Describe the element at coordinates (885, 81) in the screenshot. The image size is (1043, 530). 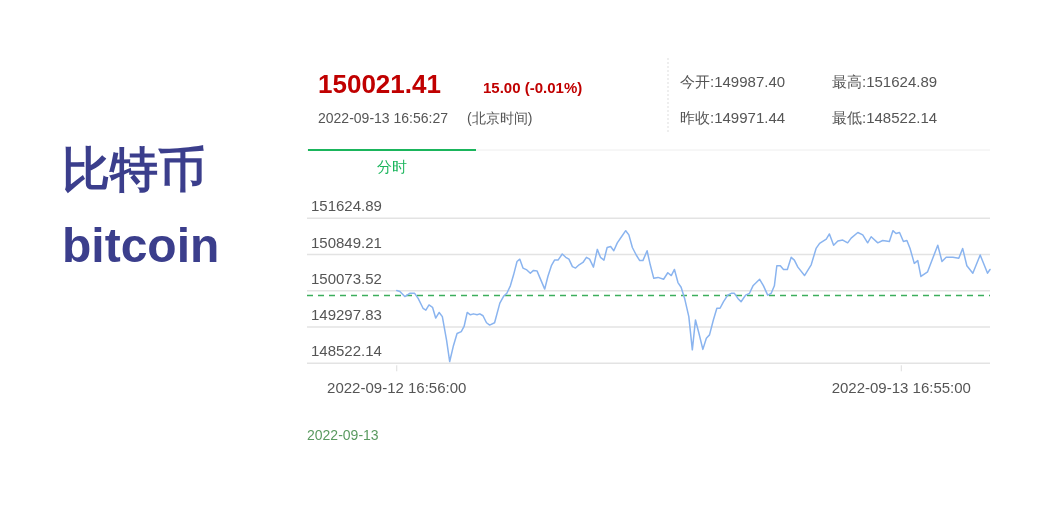
I see `text: 最高:151624.89` at that location.